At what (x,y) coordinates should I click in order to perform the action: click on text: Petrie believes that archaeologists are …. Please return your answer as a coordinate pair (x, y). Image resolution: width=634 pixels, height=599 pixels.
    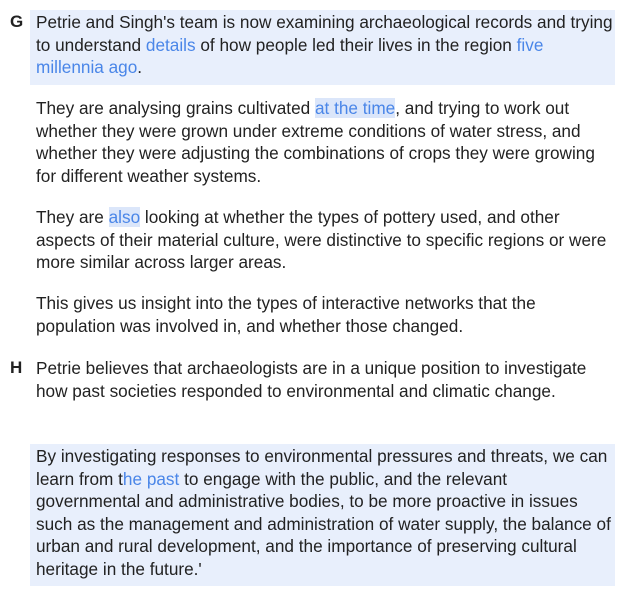
    Looking at the image, I should click on (311, 379).